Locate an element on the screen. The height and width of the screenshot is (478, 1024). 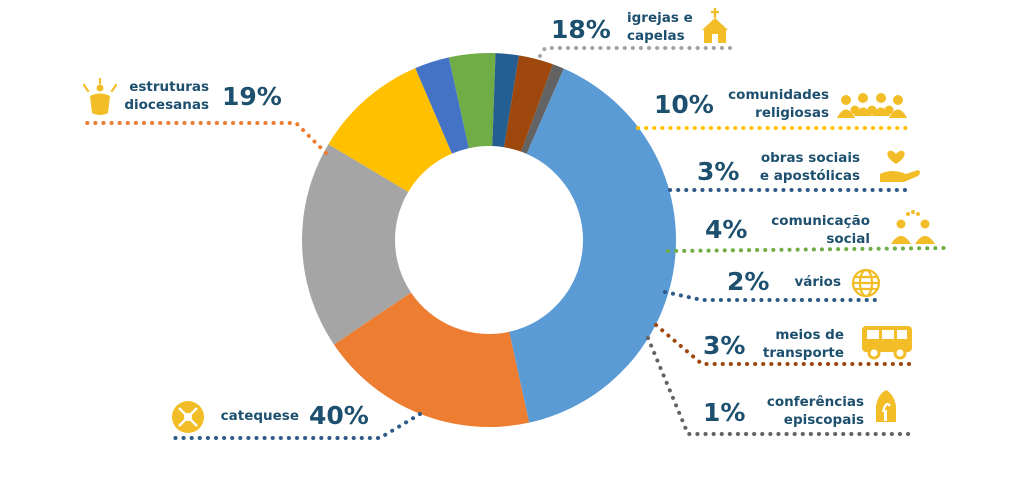
slice-label-group: 18% igrejas e capelas is located at coordinates (622, 27).